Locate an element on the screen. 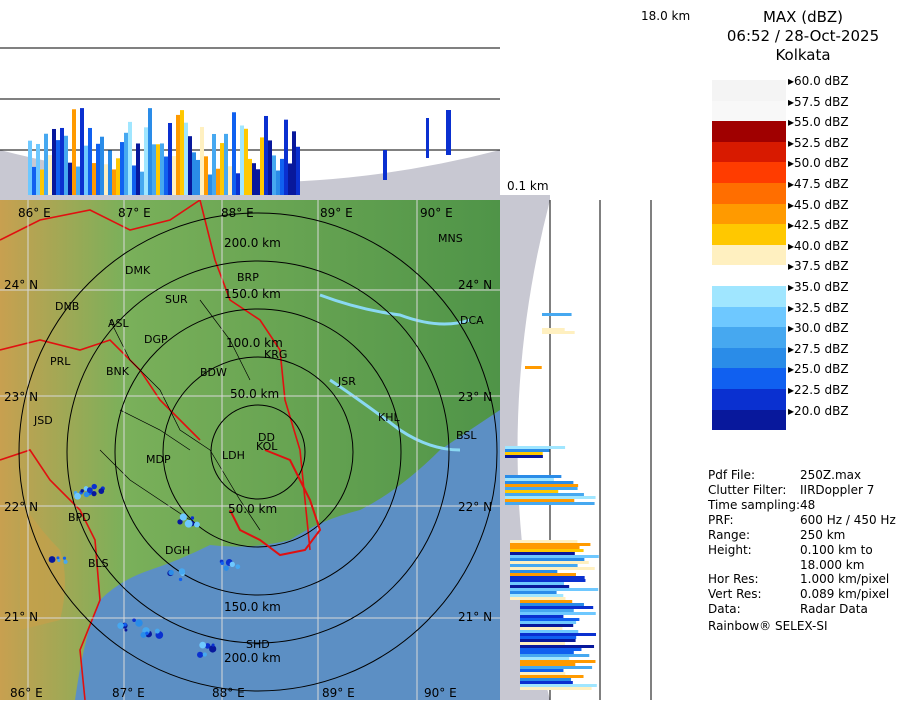 The height and width of the screenshot is (704, 906). info-value: 0.089 km/pixel is located at coordinates (845, 594).